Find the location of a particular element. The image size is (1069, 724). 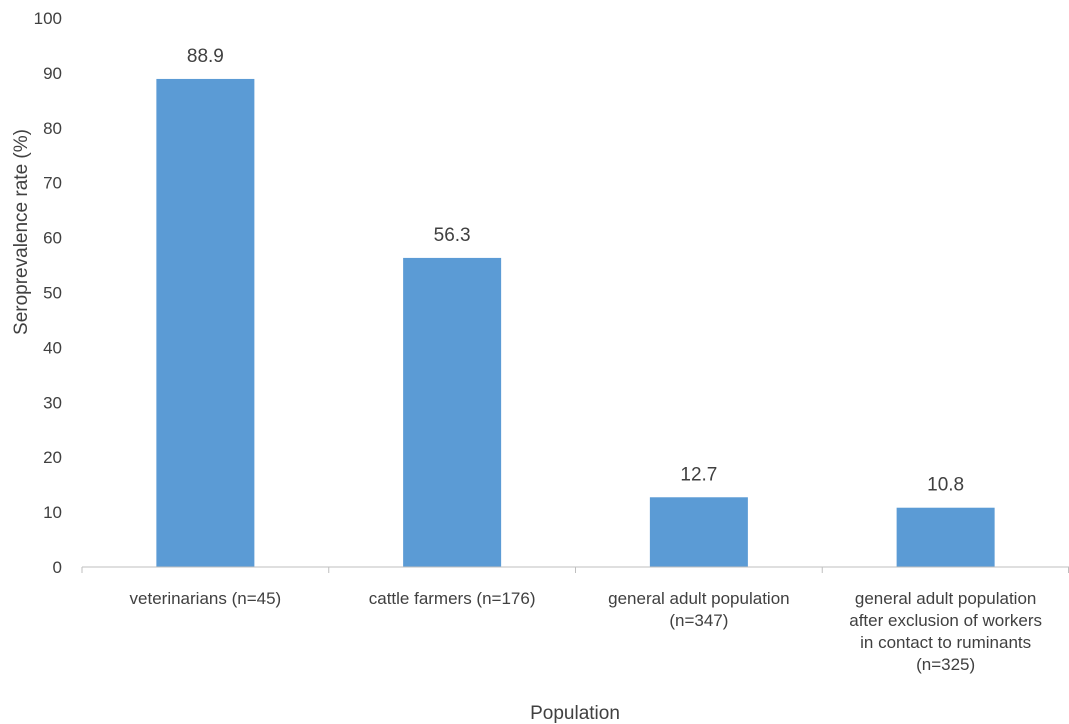

y-tick-label: 20 is located at coordinates (52, 457).